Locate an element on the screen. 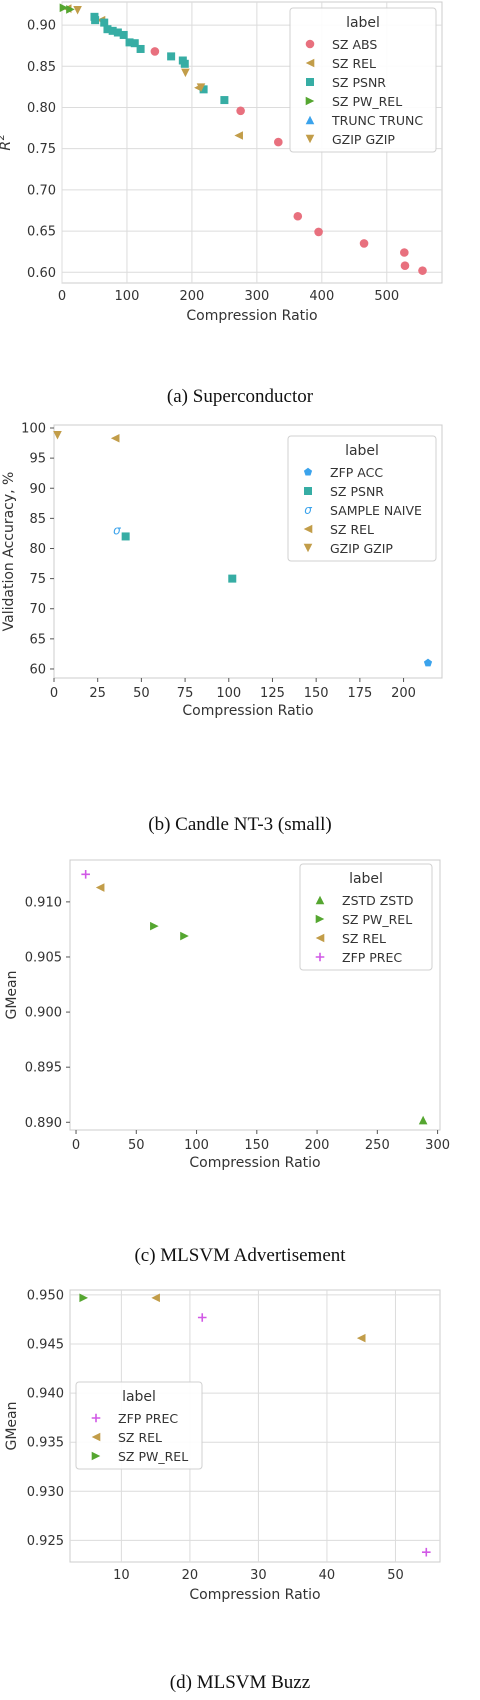  x-tick-label: 125 is located at coordinates (272, 693).